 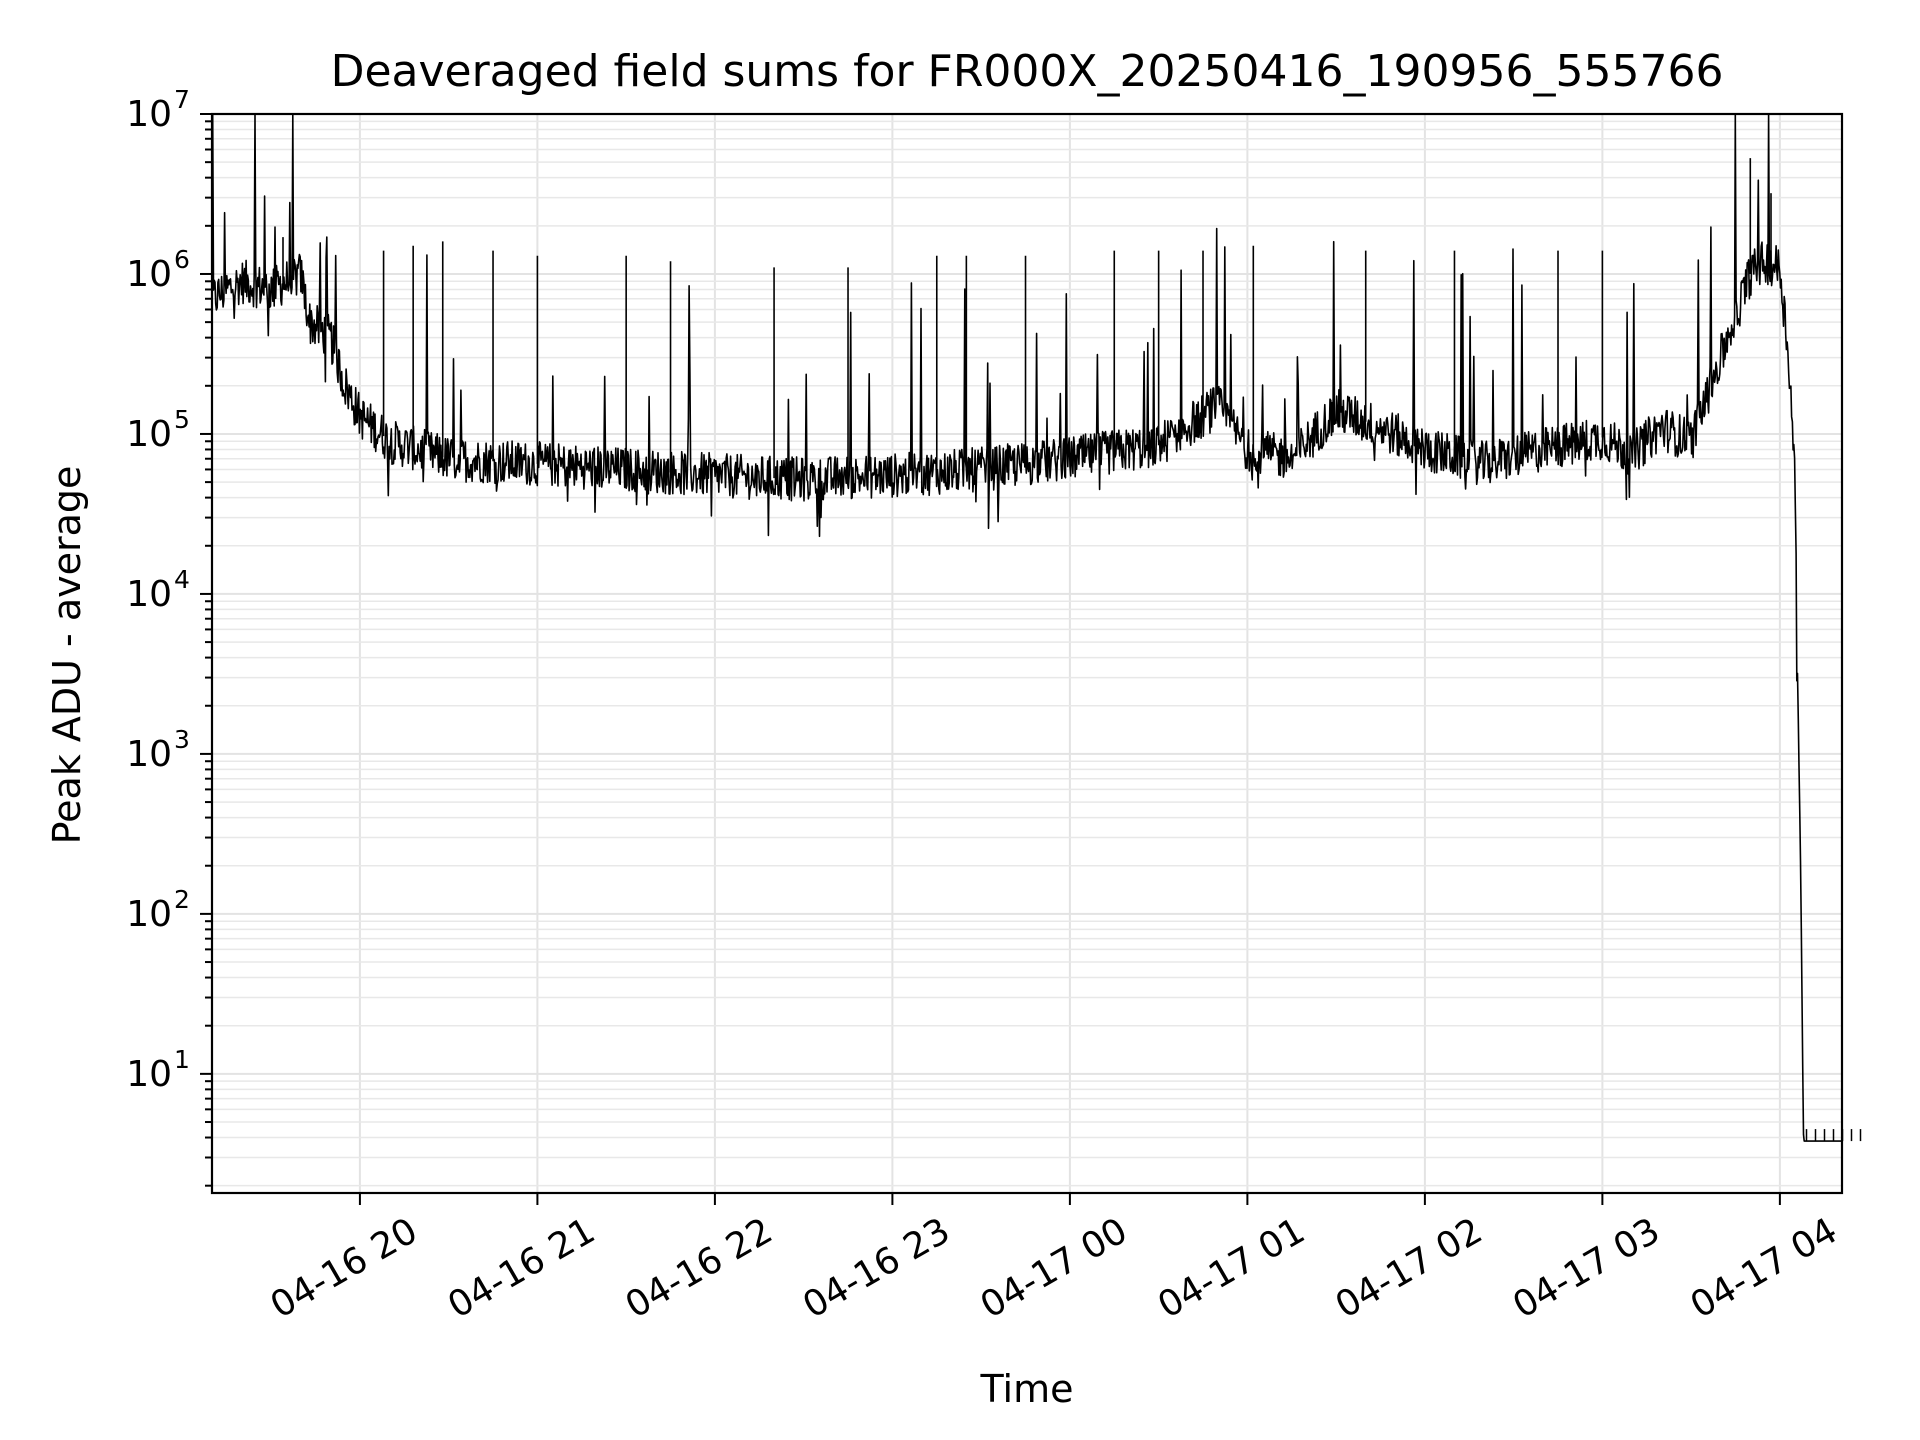 I want to click on y-tick-exponent: 5, so click(x=182, y=419).